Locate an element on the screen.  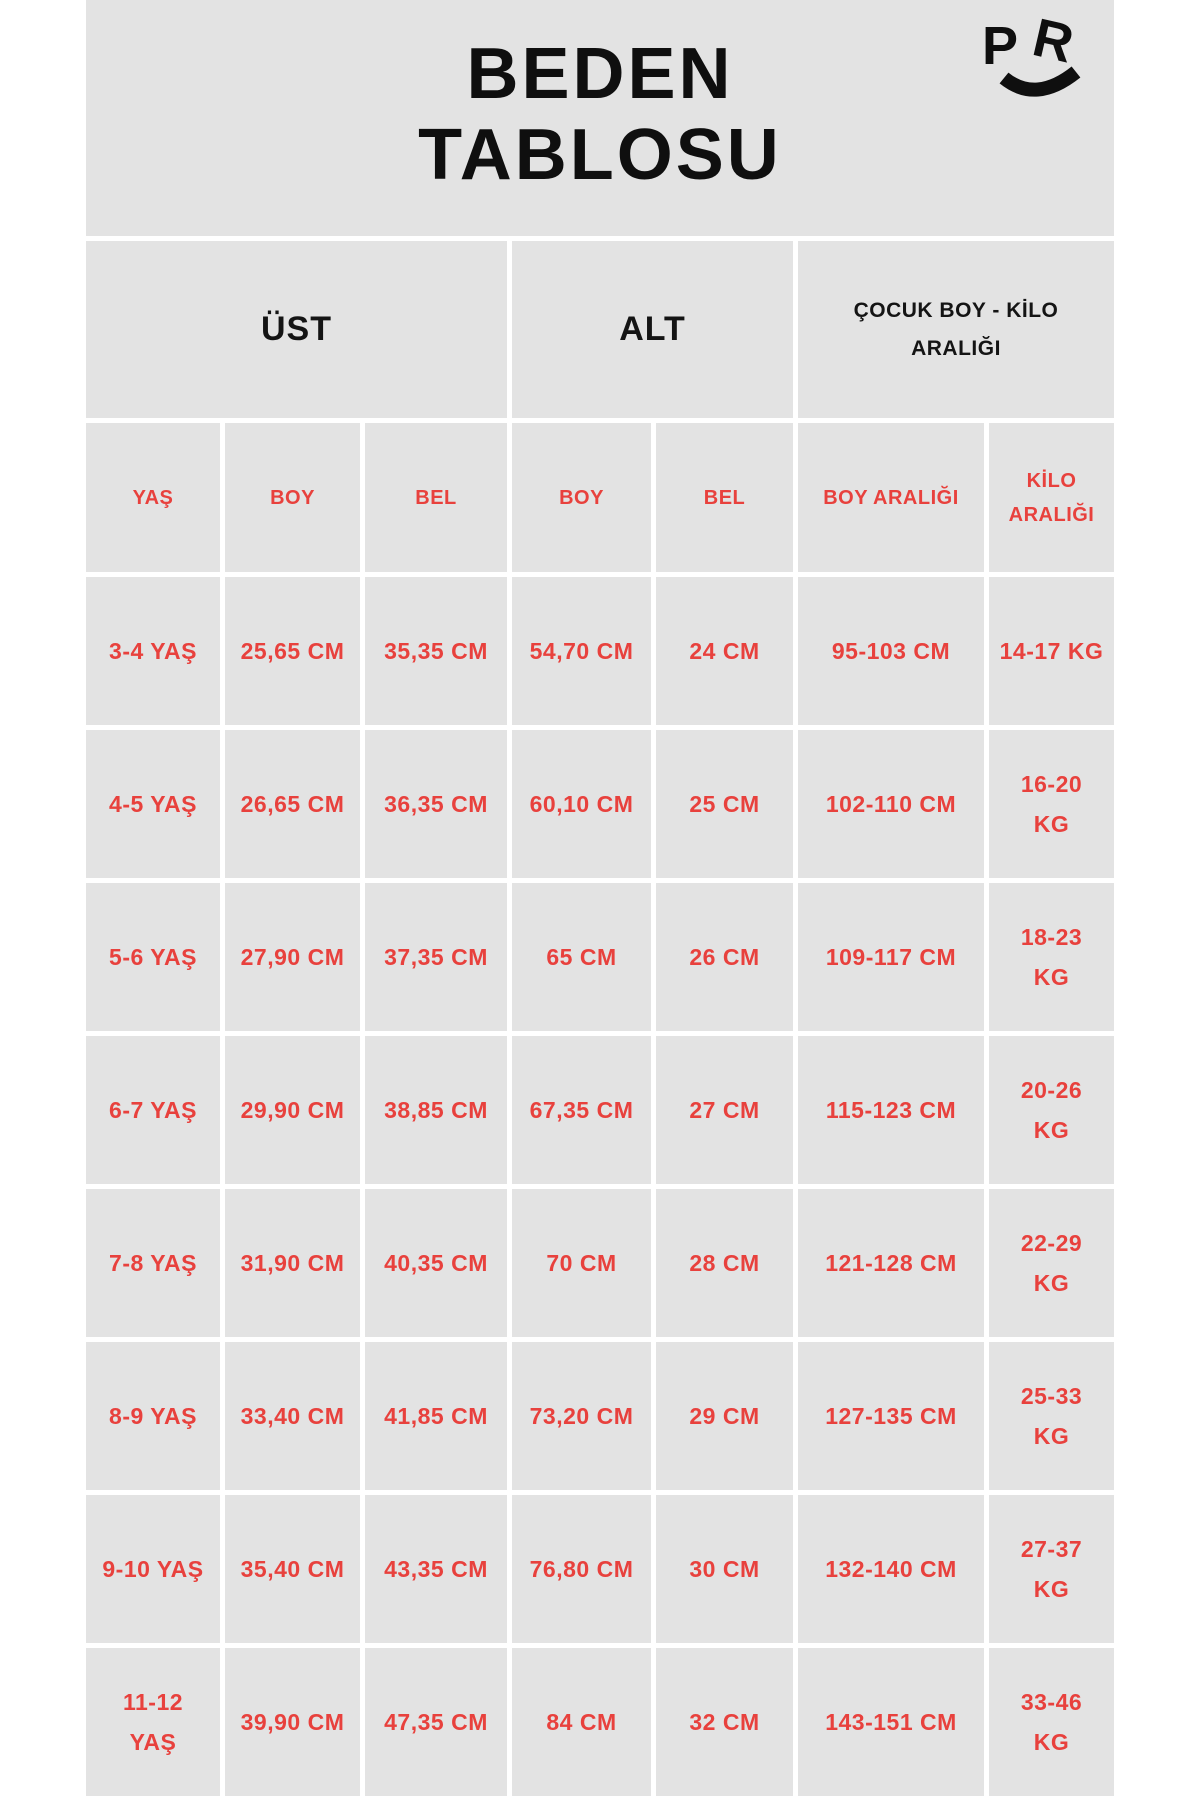
table-cell: 70 CM is located at coordinates (581, 1263).